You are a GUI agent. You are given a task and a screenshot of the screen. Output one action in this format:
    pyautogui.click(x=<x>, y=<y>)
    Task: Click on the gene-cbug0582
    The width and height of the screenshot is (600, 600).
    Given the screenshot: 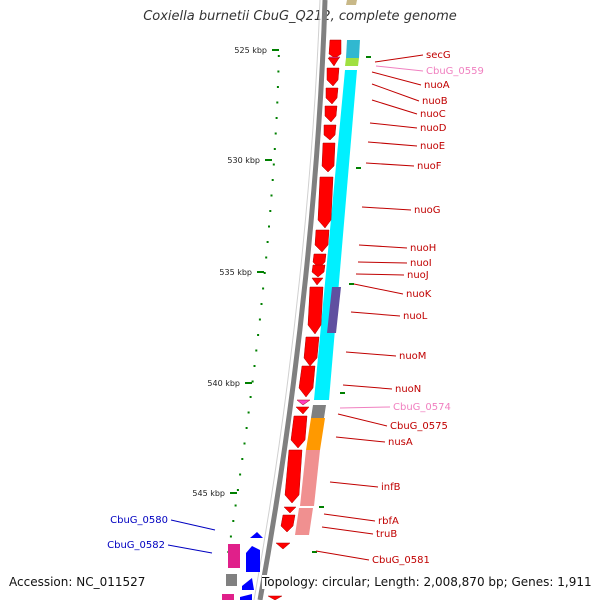 What is the action you would take?
    pyautogui.click(x=253, y=559)
    